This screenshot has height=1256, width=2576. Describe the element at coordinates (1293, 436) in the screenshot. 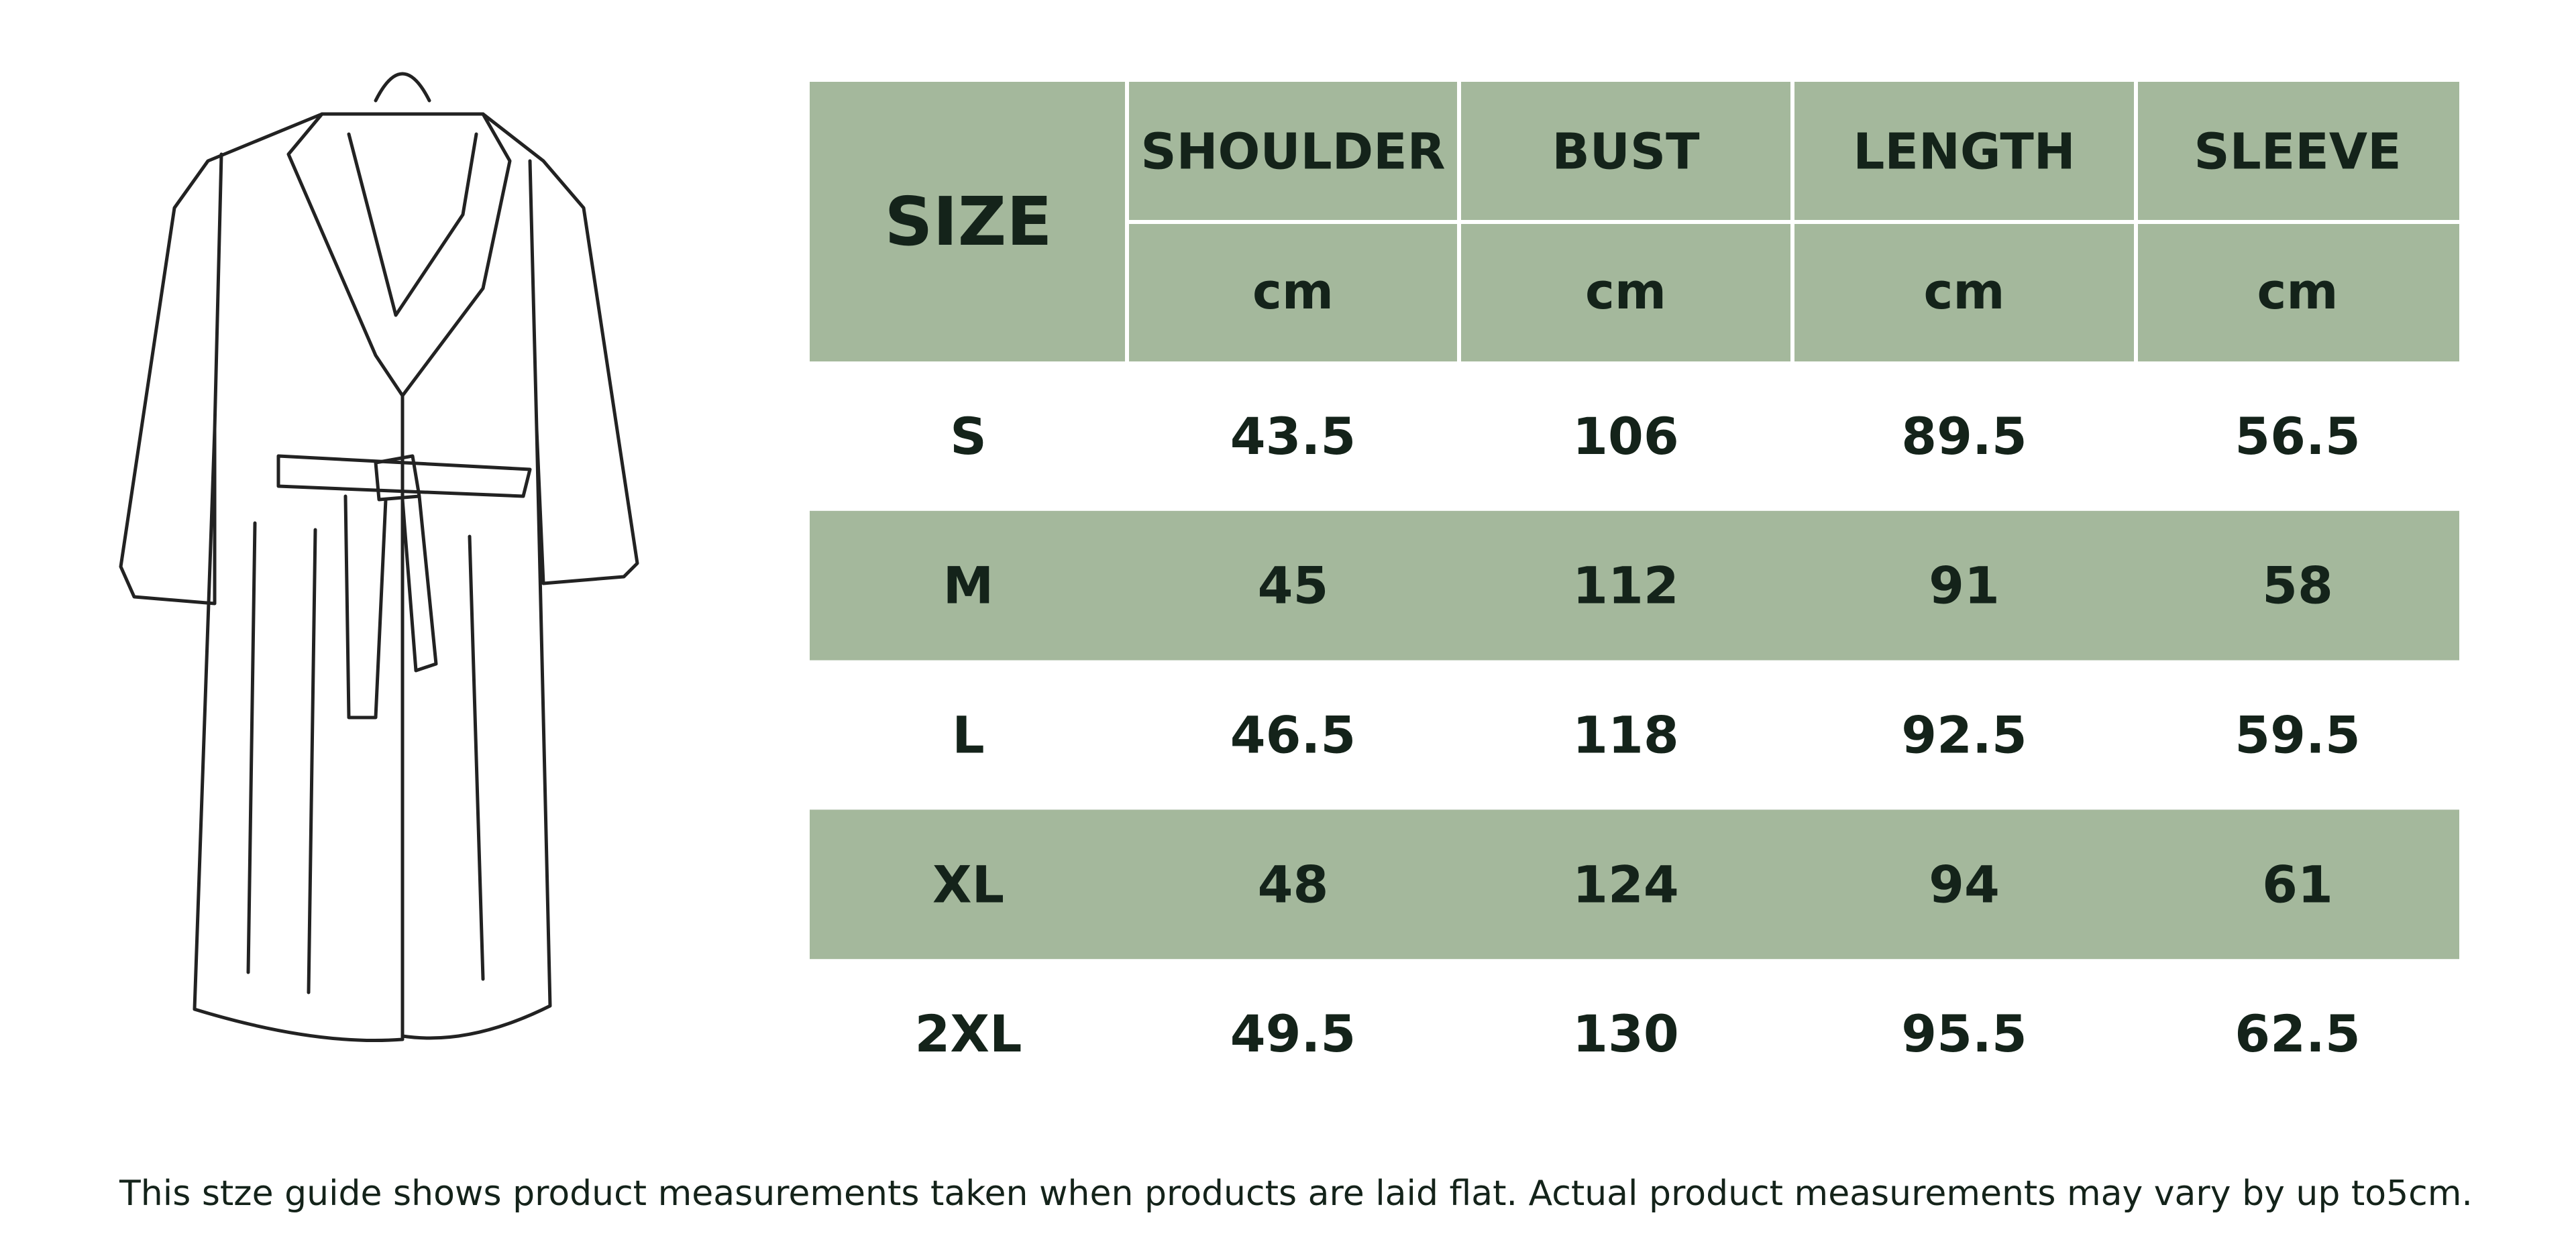

I see `value-cell: 43.5` at that location.